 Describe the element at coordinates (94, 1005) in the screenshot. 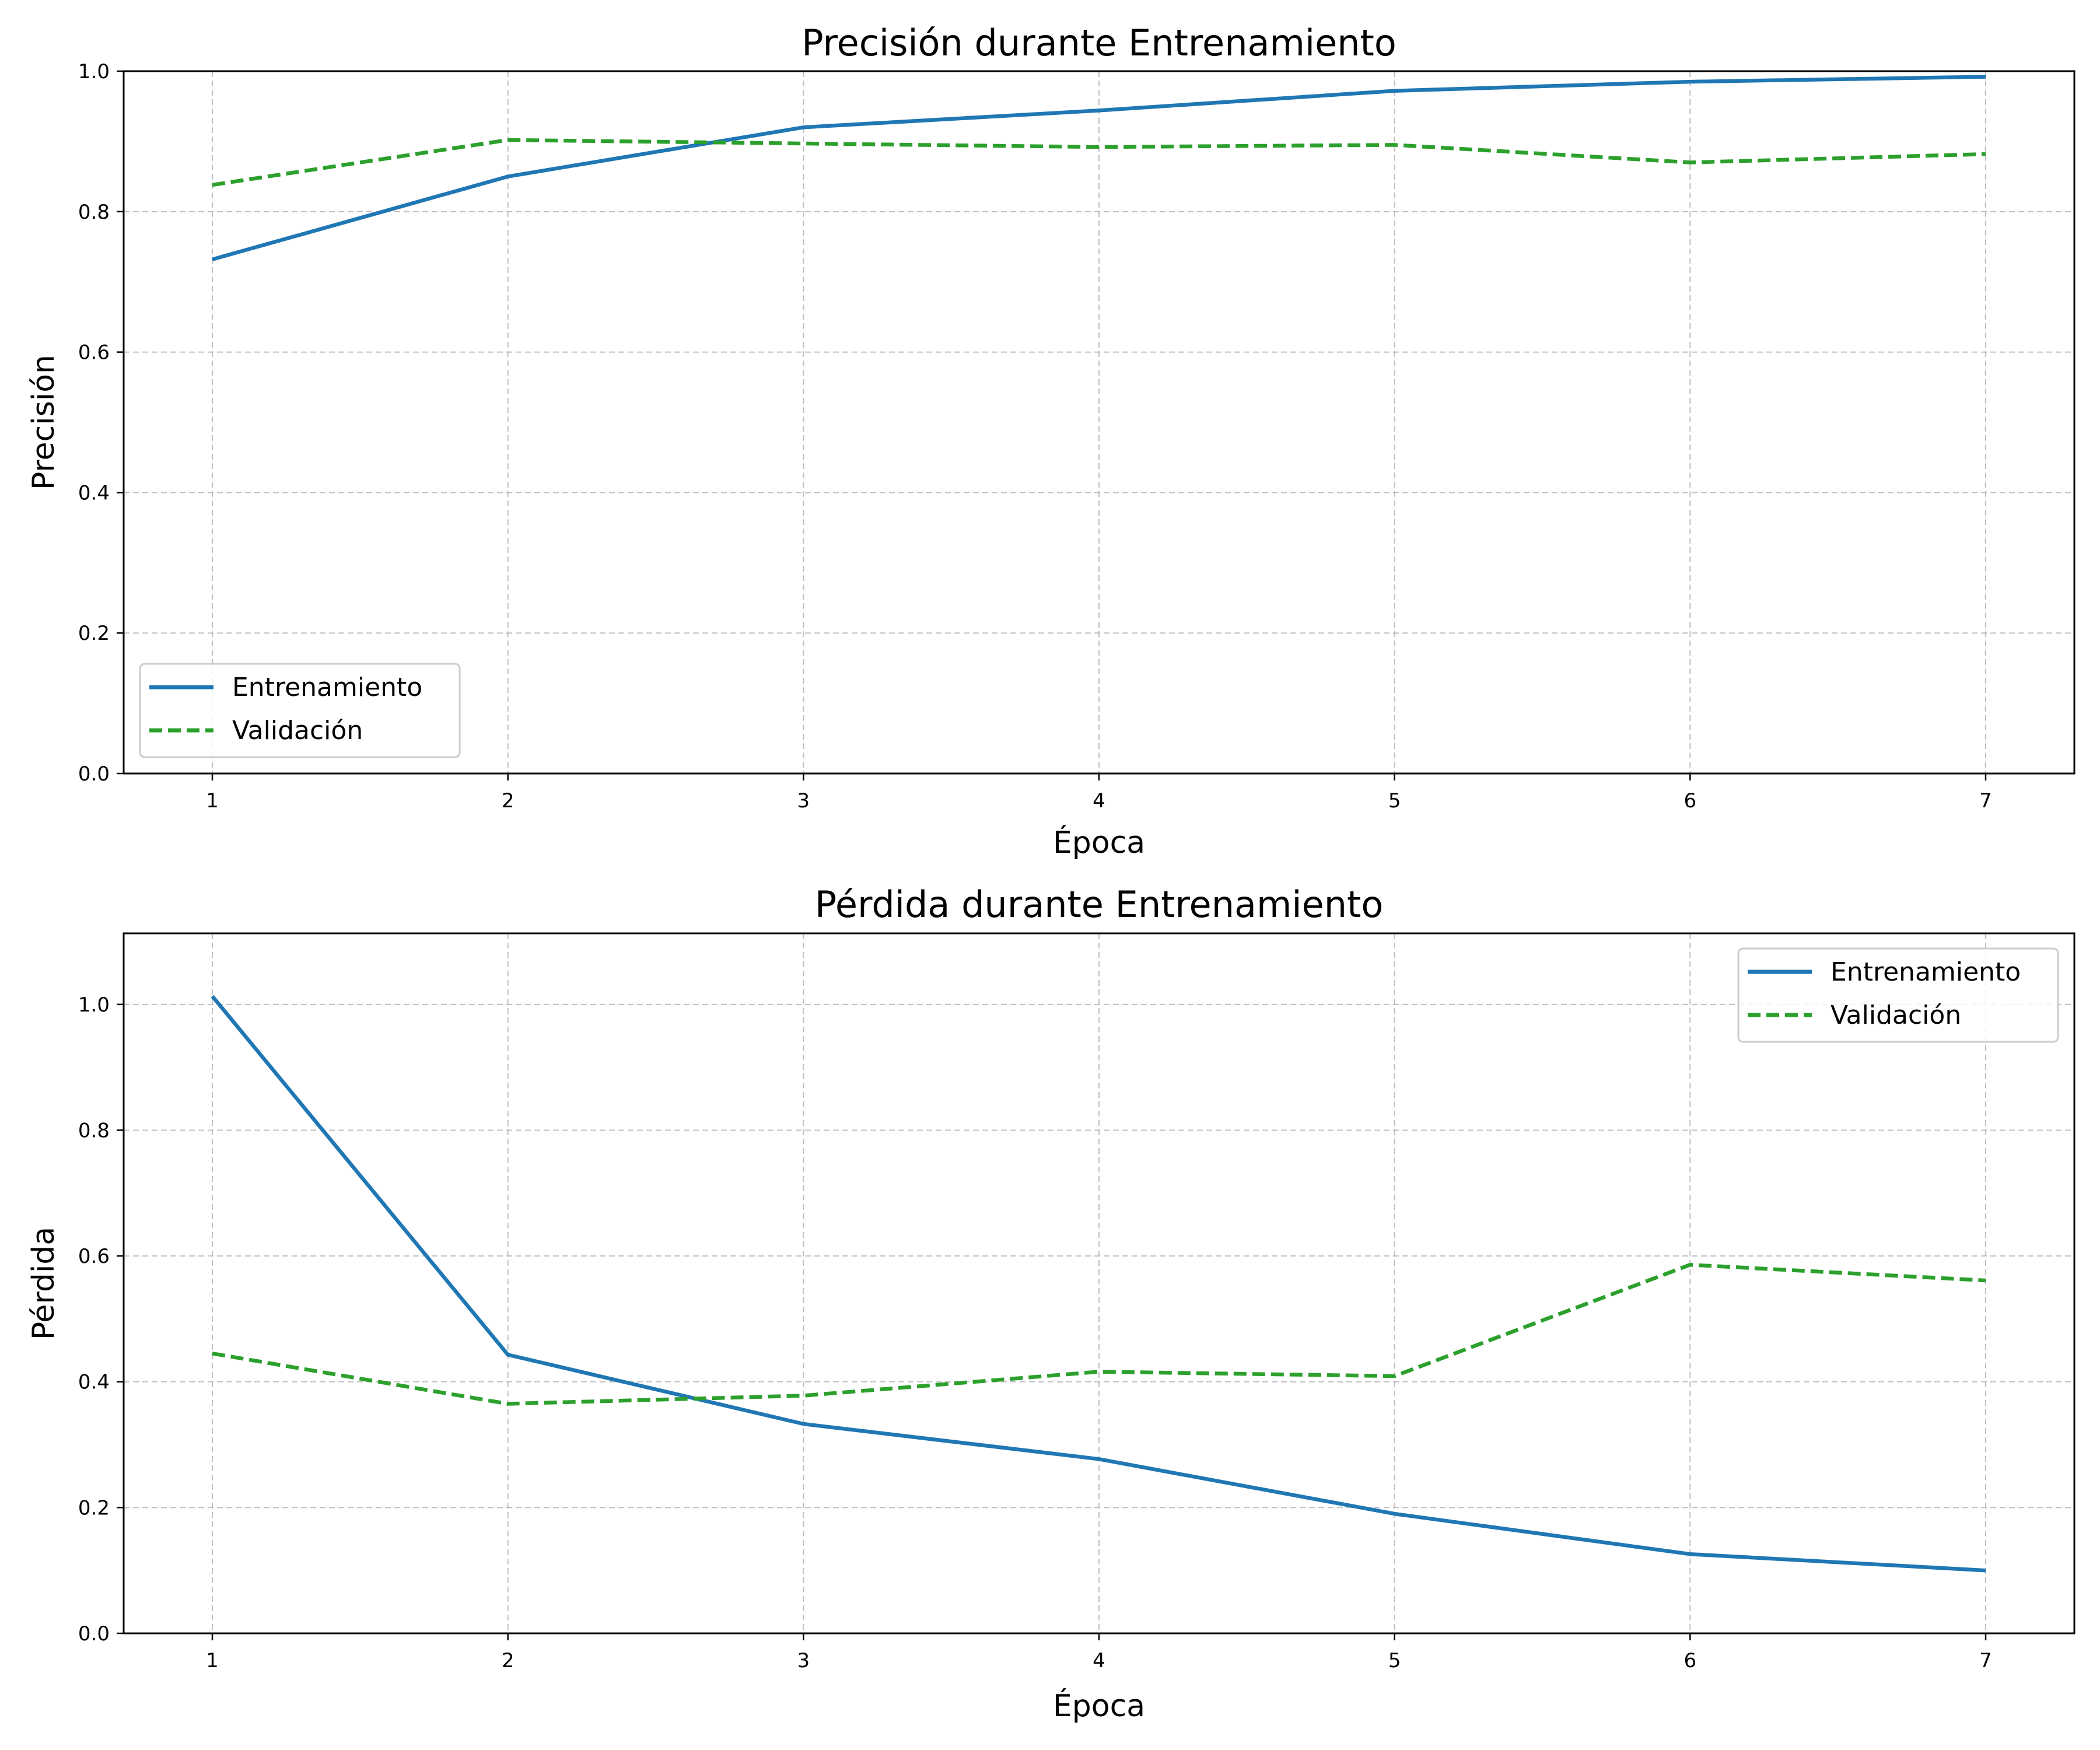

I see `loss-y-tick-label: 1.0` at that location.